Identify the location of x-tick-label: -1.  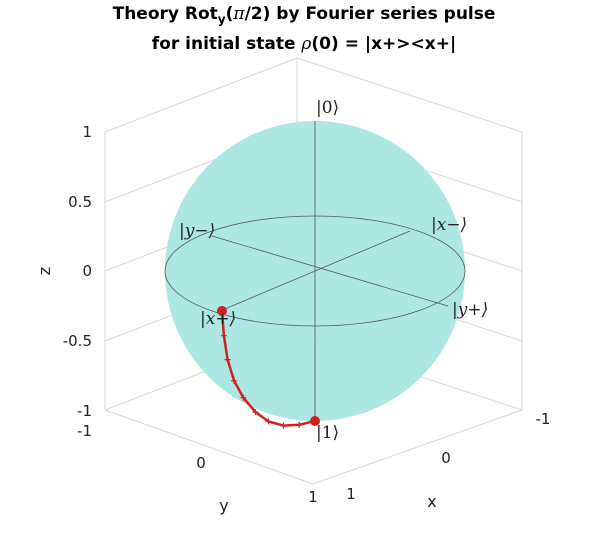
(543, 419).